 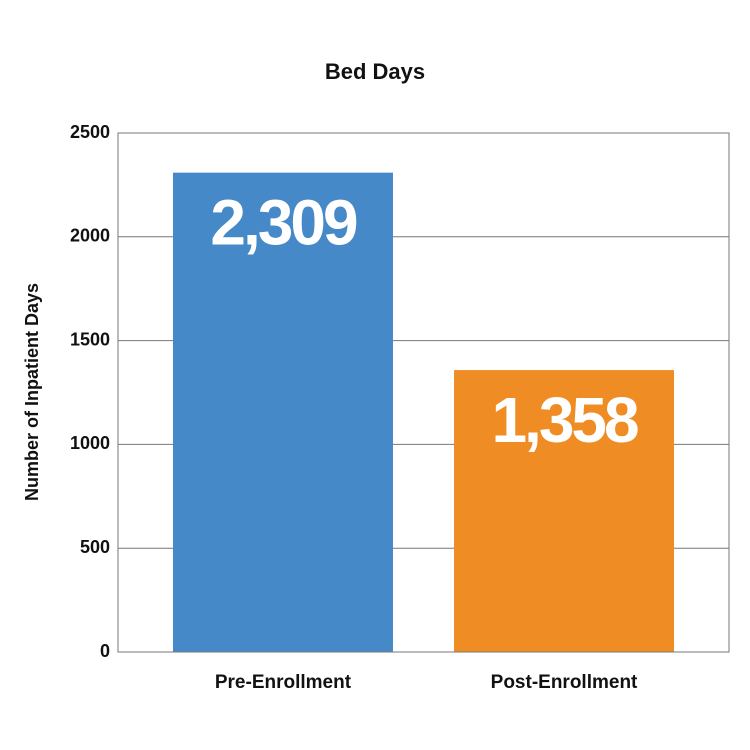 What do you see at coordinates (283, 682) in the screenshot?
I see `x-tick-label: Pre-Enrollment` at bounding box center [283, 682].